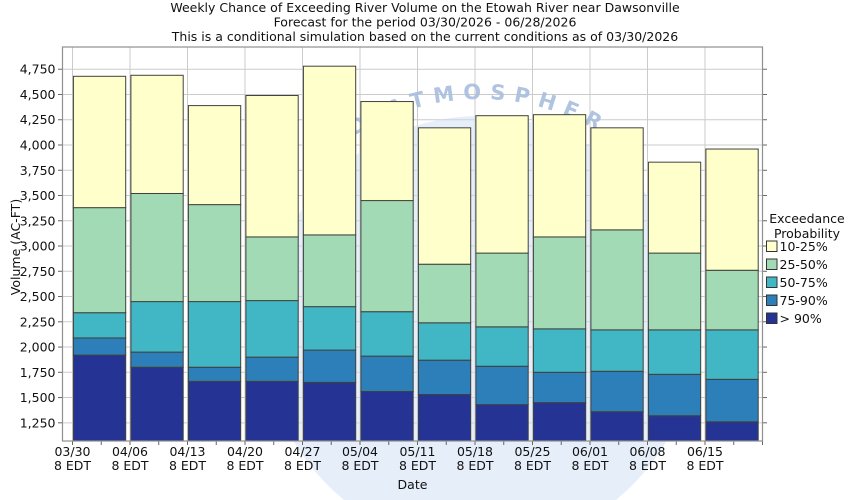  Describe the element at coordinates (502, 385) in the screenshot. I see `bar-segment-05/18-75-90%` at that location.